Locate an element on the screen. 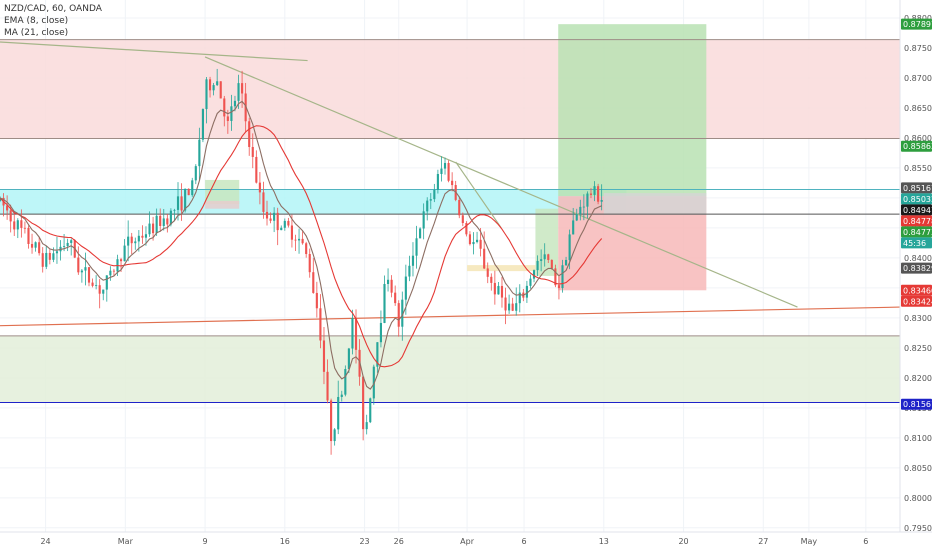 This screenshot has height=555, width=932. legend-ma: MA (21, close) is located at coordinates (36, 33).